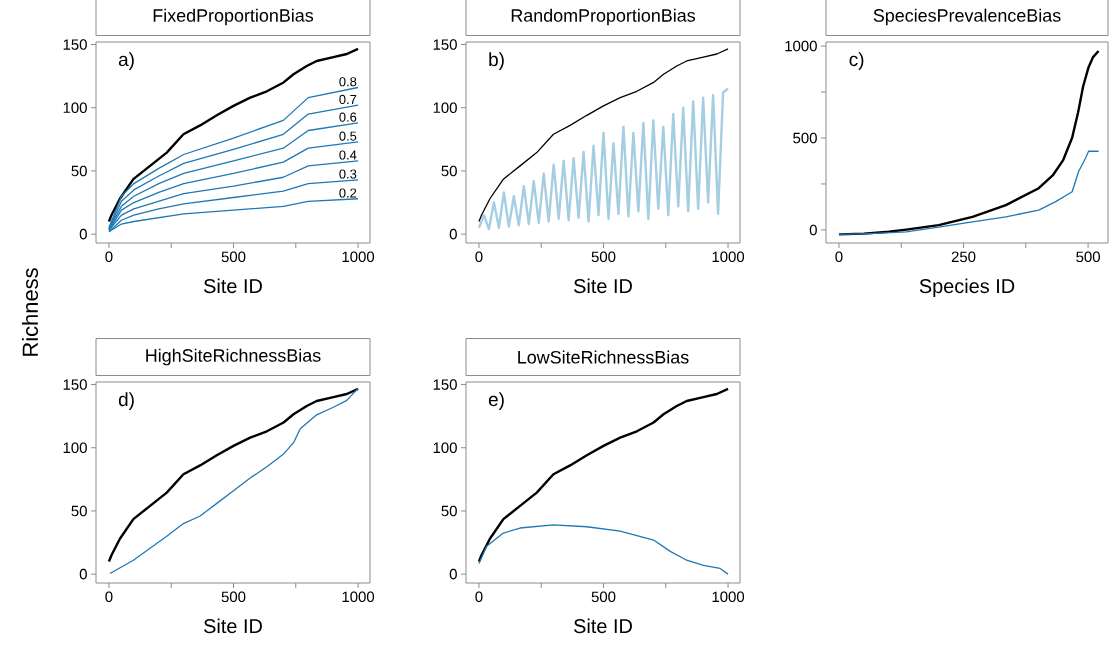  Describe the element at coordinates (30, 312) in the screenshot. I see `y-axis-title: Richness` at that location.